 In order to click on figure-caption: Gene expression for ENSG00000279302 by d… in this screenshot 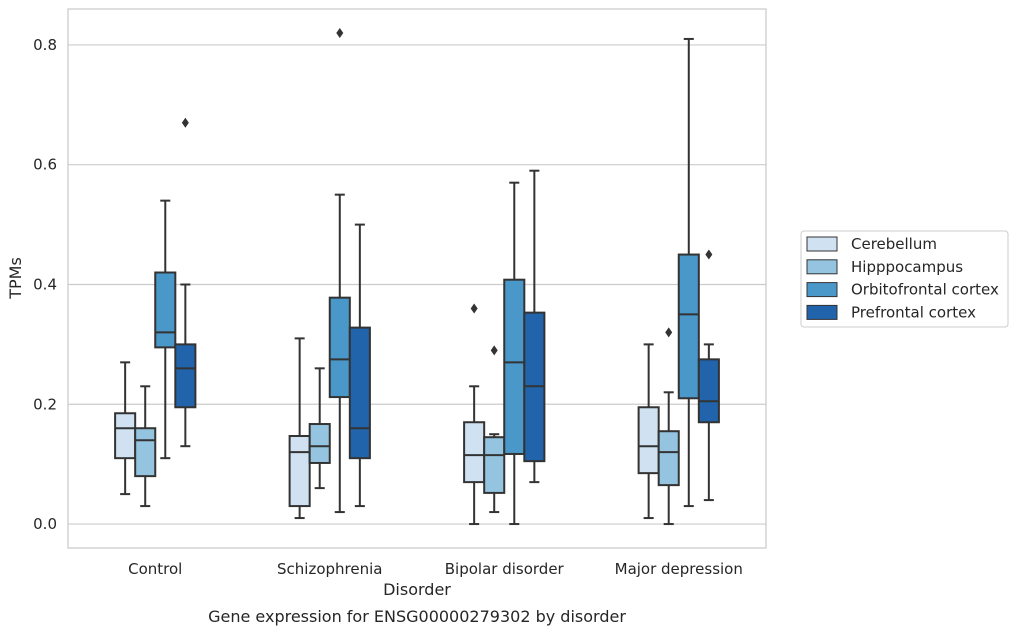, I will do `click(417, 616)`.